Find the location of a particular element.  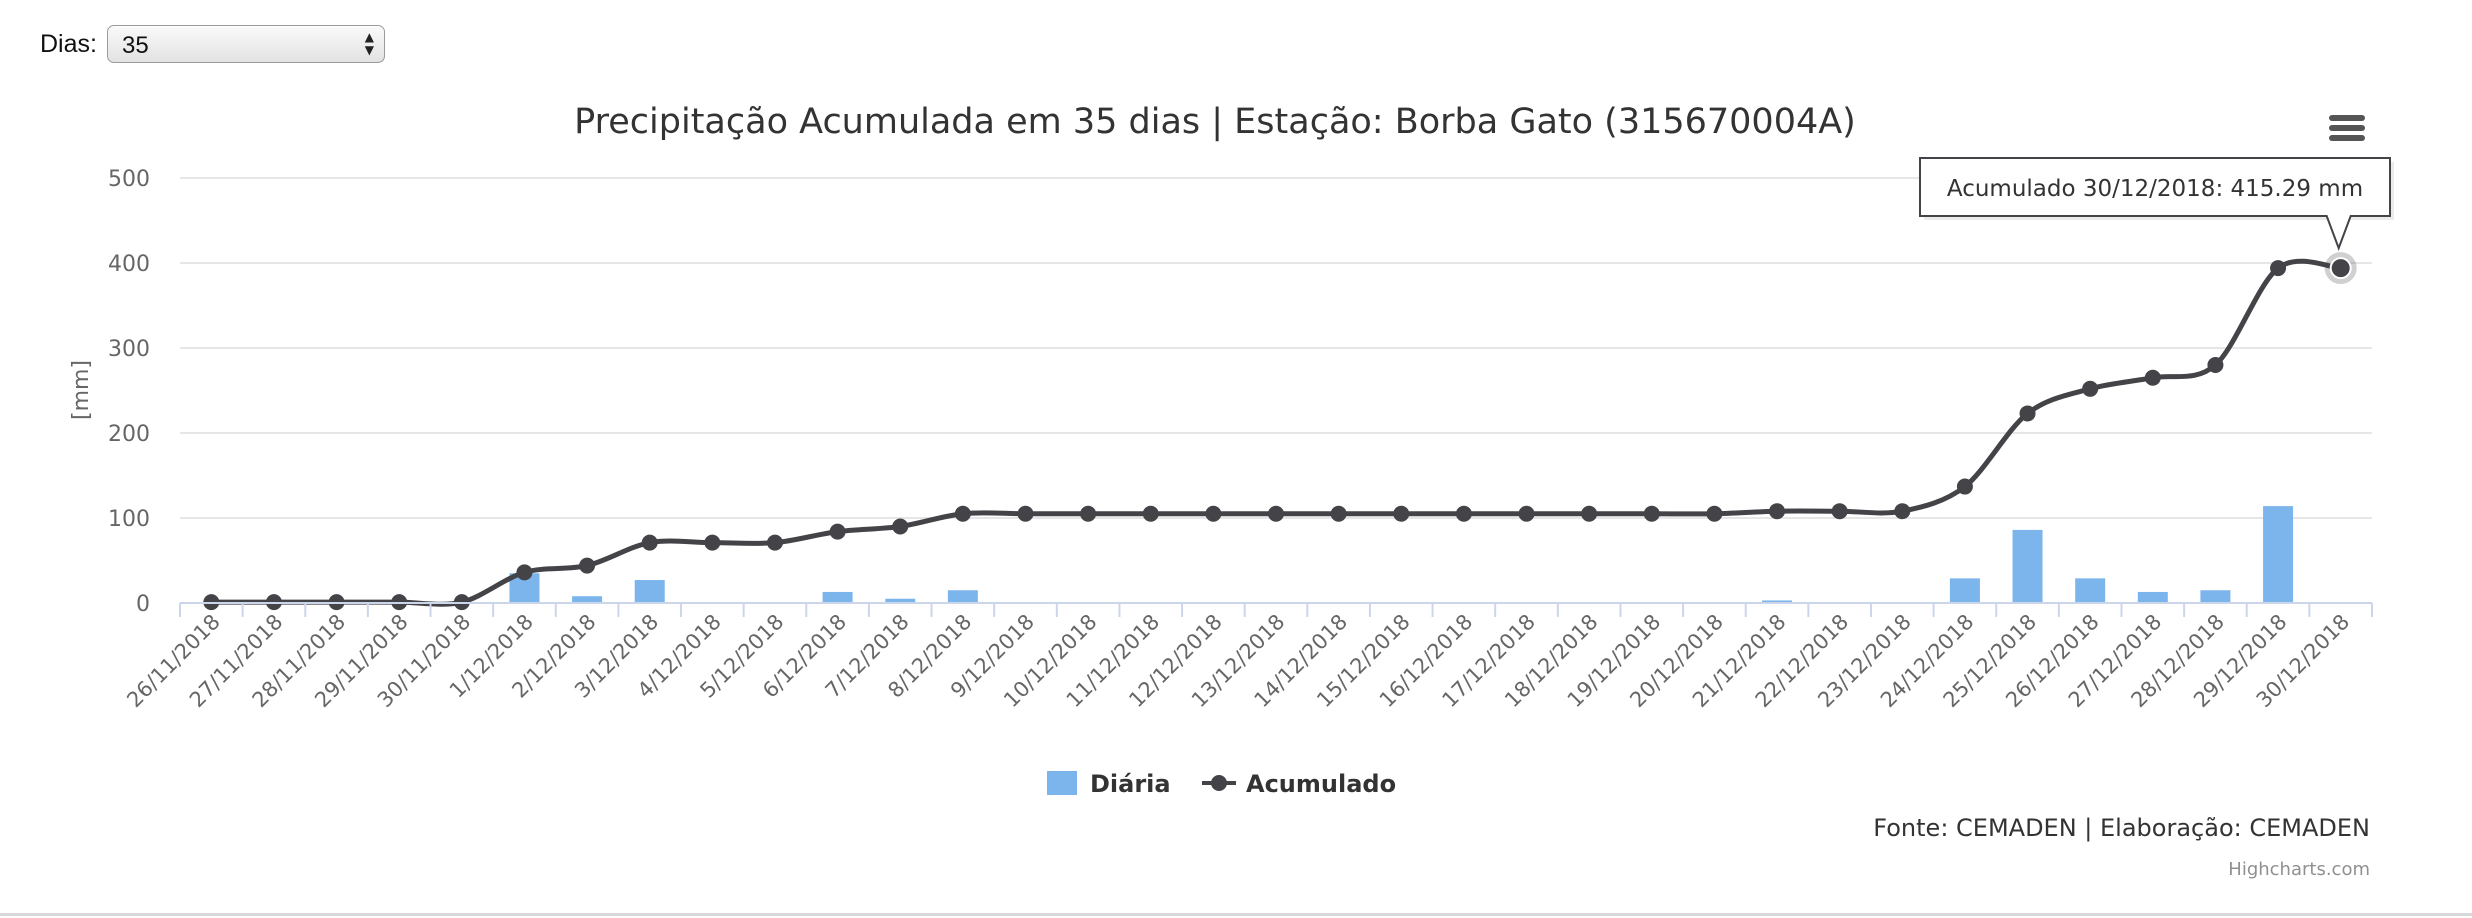

y-tick-label: 0 is located at coordinates (143, 604).